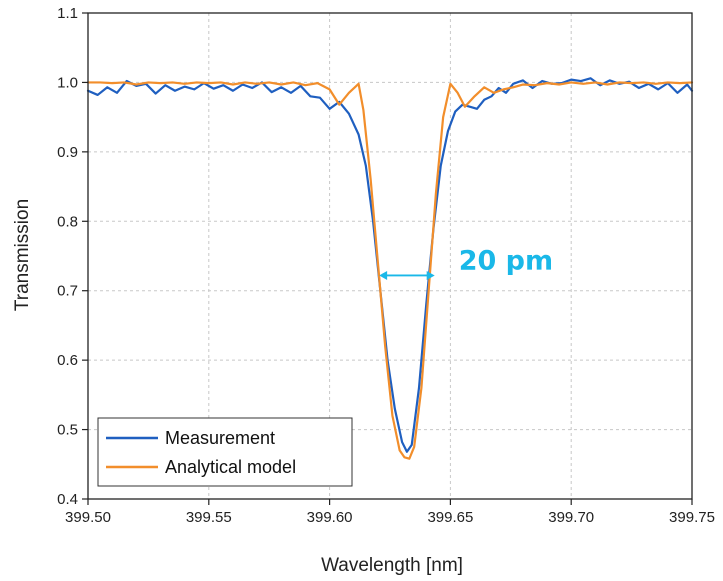 This screenshot has width=723, height=581. Describe the element at coordinates (230, 467) in the screenshot. I see `legend-label-analytical-model: Analytical model` at that location.